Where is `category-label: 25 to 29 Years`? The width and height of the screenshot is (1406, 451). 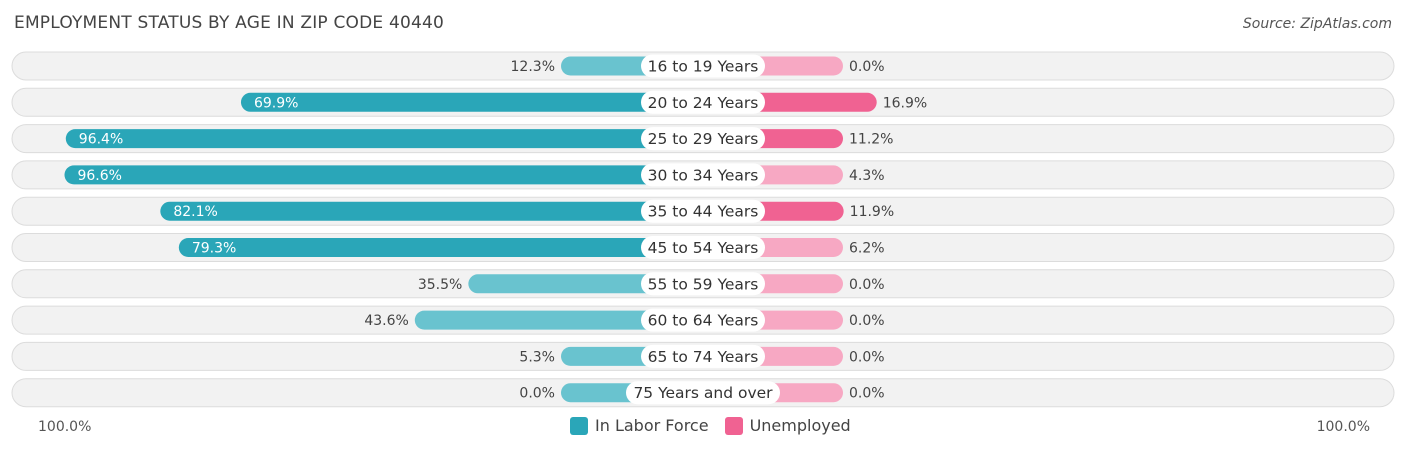 category-label: 25 to 29 Years is located at coordinates (703, 139).